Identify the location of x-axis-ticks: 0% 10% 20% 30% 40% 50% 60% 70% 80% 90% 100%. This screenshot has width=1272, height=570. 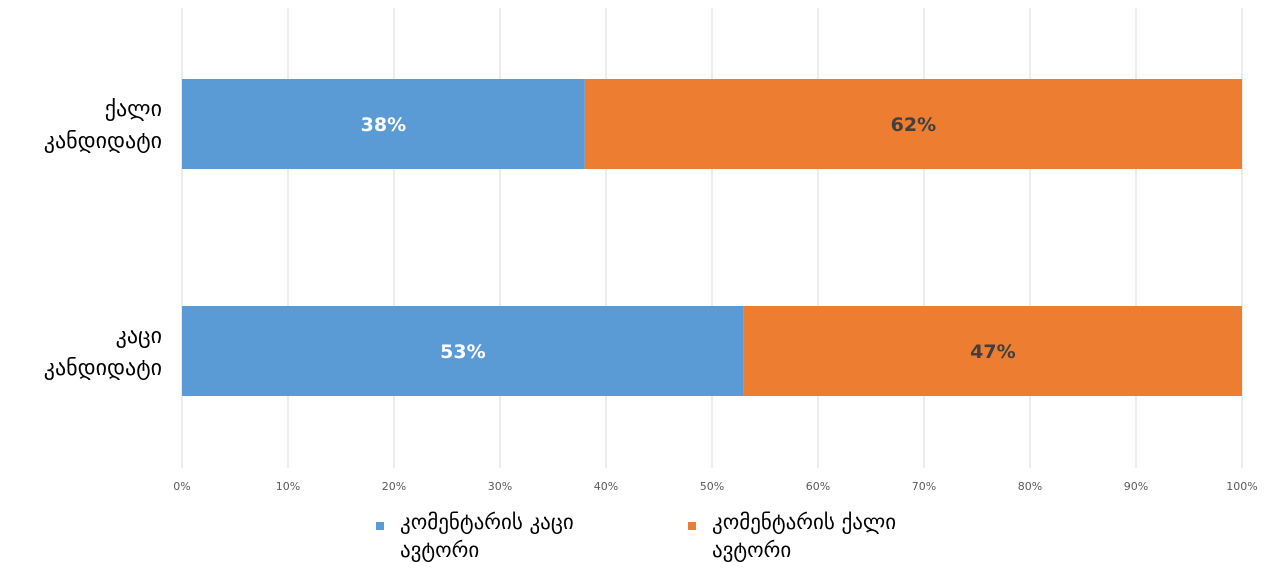
(715, 486).